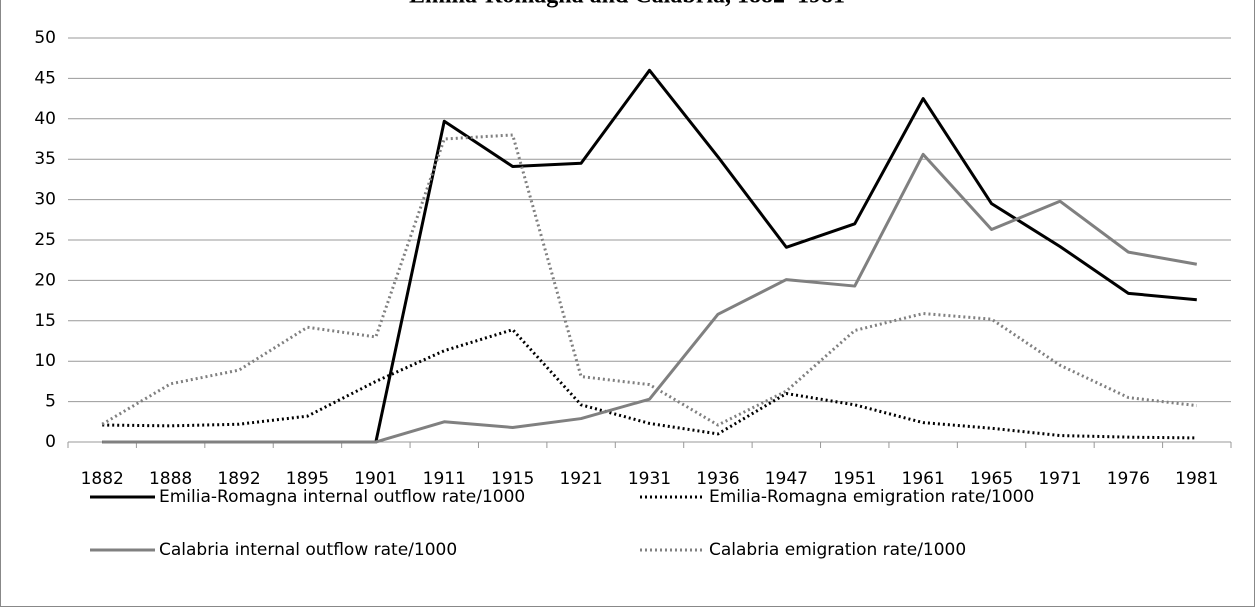 The width and height of the screenshot is (1255, 607). Describe the element at coordinates (923, 479) in the screenshot. I see `x-tick-label: 1961` at that location.